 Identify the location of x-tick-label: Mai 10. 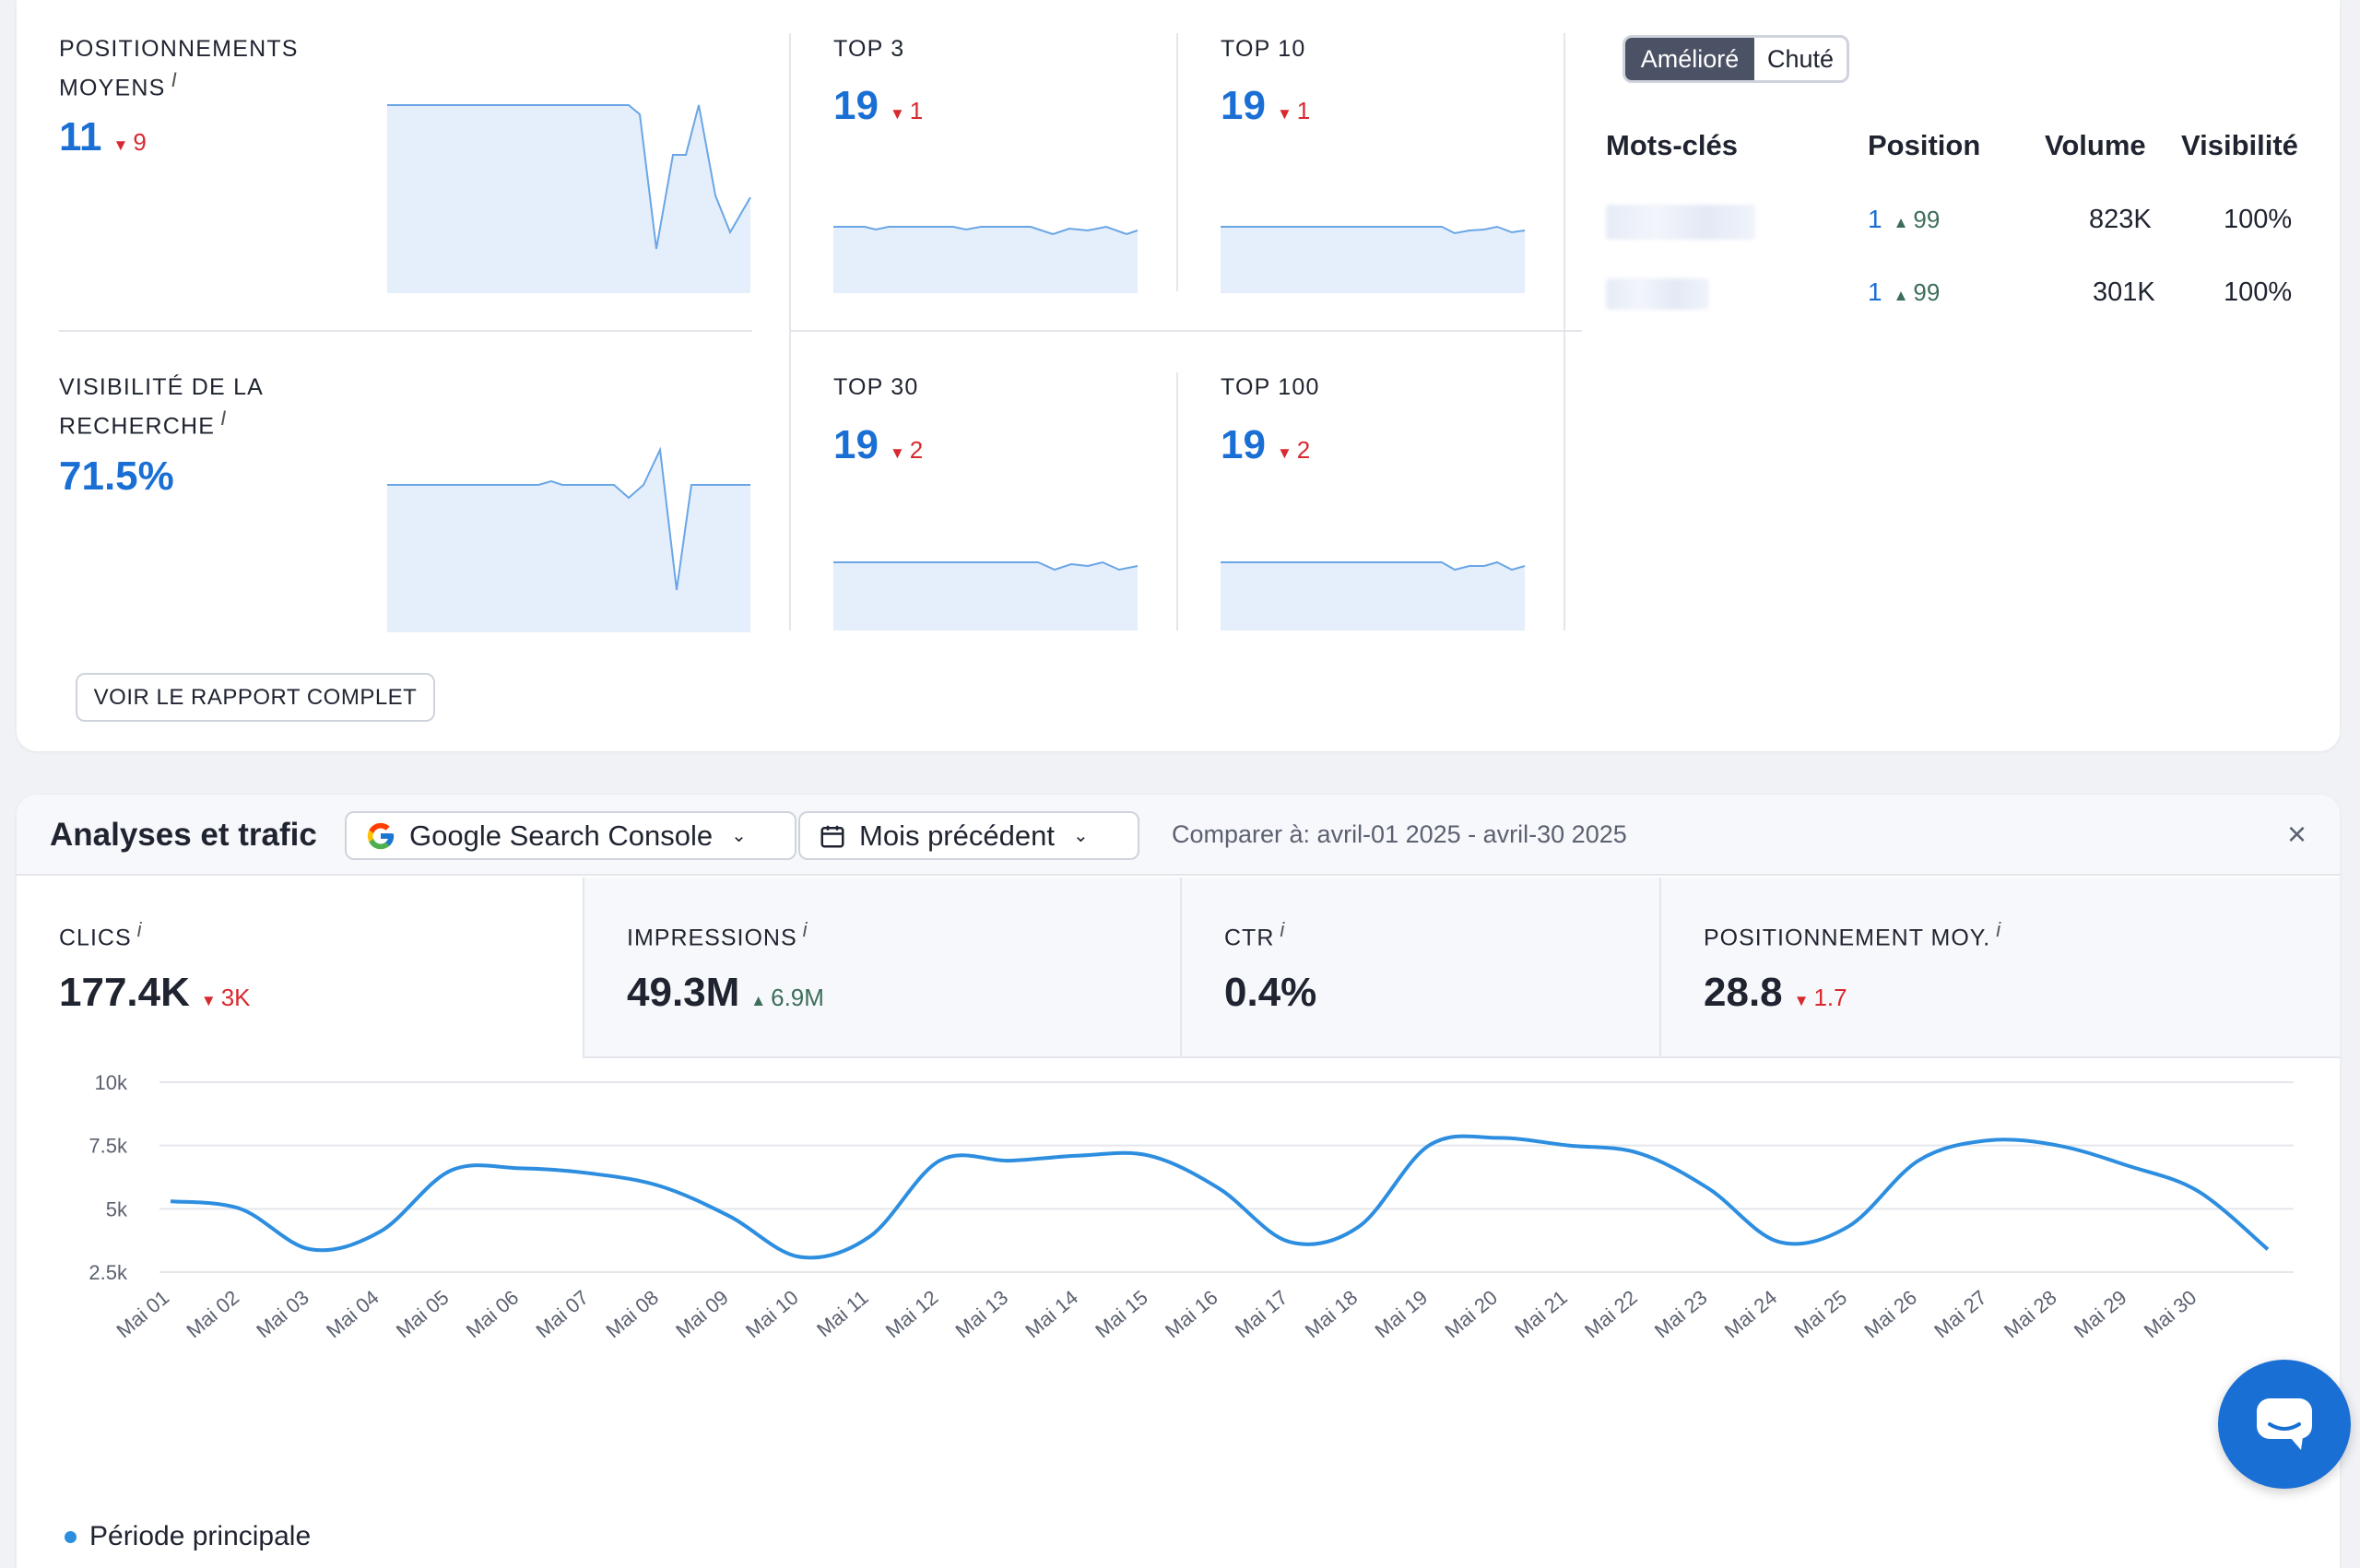
(772, 1314).